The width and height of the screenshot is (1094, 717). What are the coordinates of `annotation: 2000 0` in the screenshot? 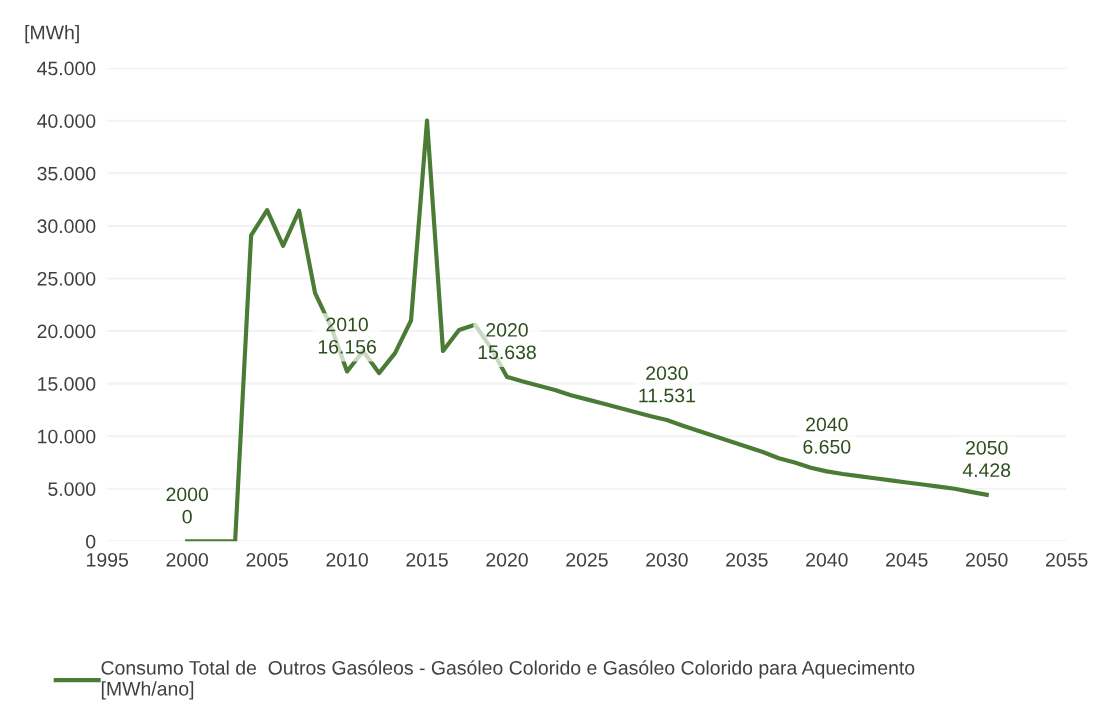 It's located at (187, 505).